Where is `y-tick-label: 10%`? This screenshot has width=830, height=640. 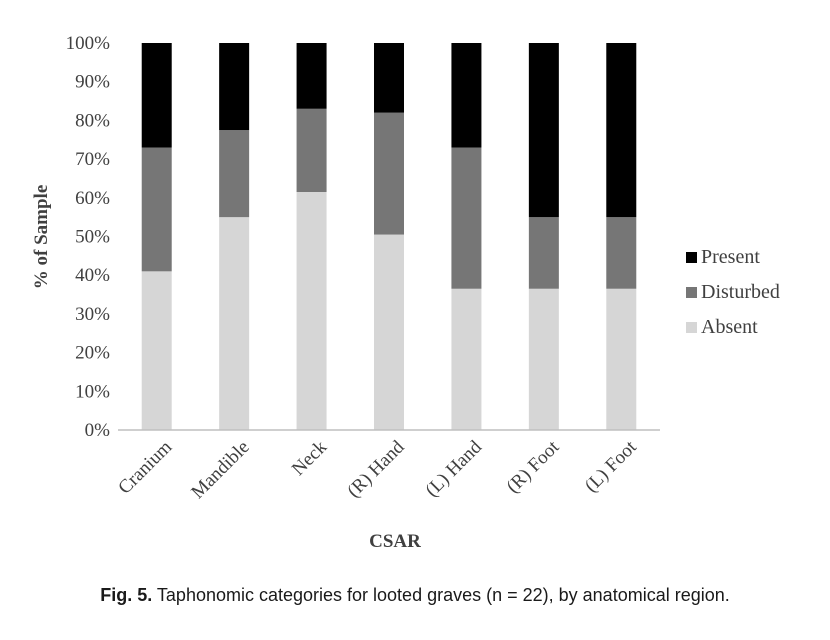
y-tick-label: 10% is located at coordinates (92, 391).